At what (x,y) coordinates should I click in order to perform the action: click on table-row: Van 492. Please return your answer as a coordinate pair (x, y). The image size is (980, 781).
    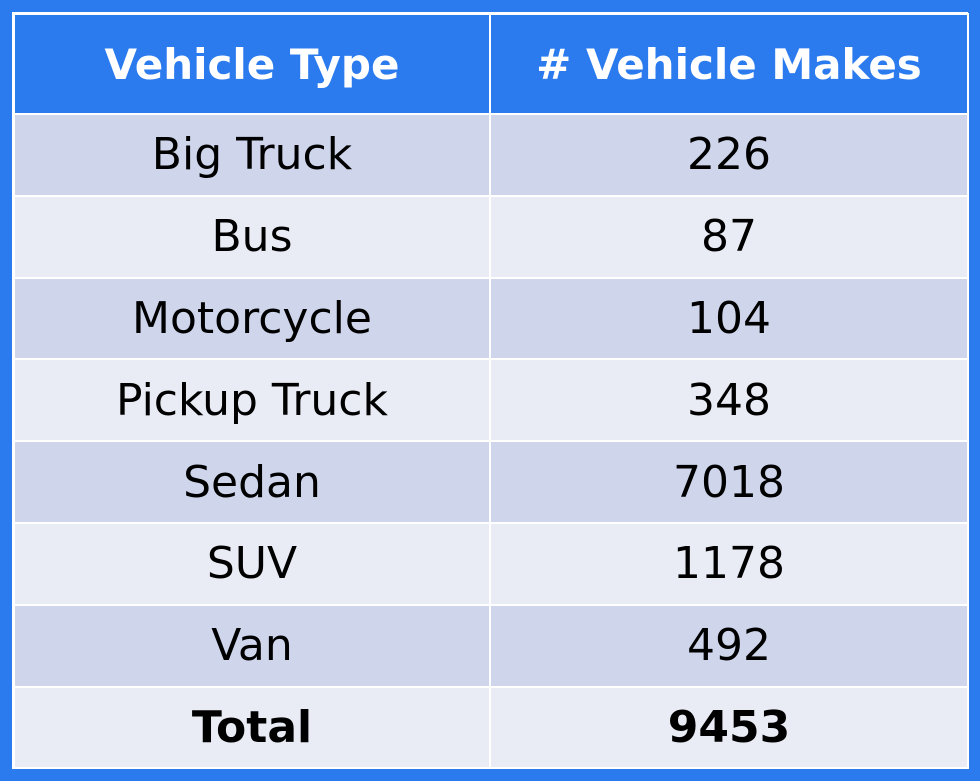
    Looking at the image, I should click on (491, 645).